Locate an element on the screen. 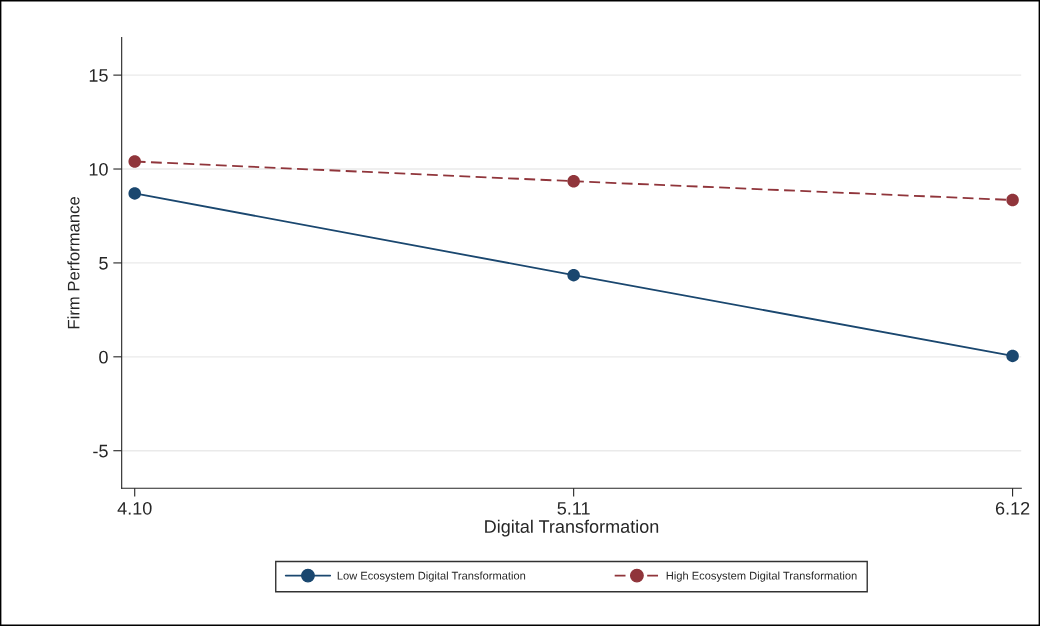 This screenshot has height=626, width=1040. legend-label: Low Ecosystem Digital Transformation is located at coordinates (431, 576).